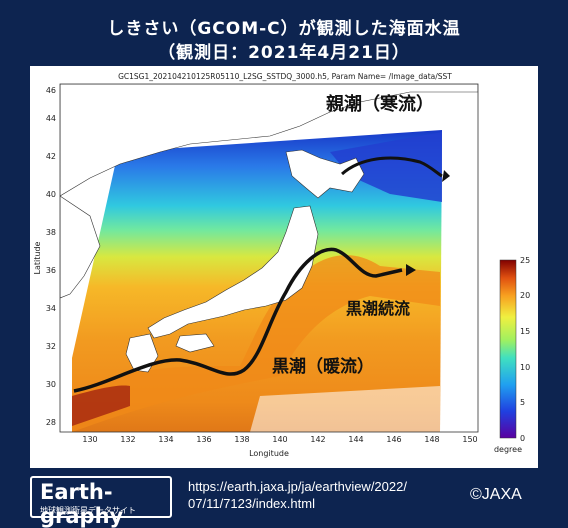 The image size is (568, 528). Describe the element at coordinates (378, 308) in the screenshot. I see `label-kuroshio-extension: 黒潮続流` at that location.